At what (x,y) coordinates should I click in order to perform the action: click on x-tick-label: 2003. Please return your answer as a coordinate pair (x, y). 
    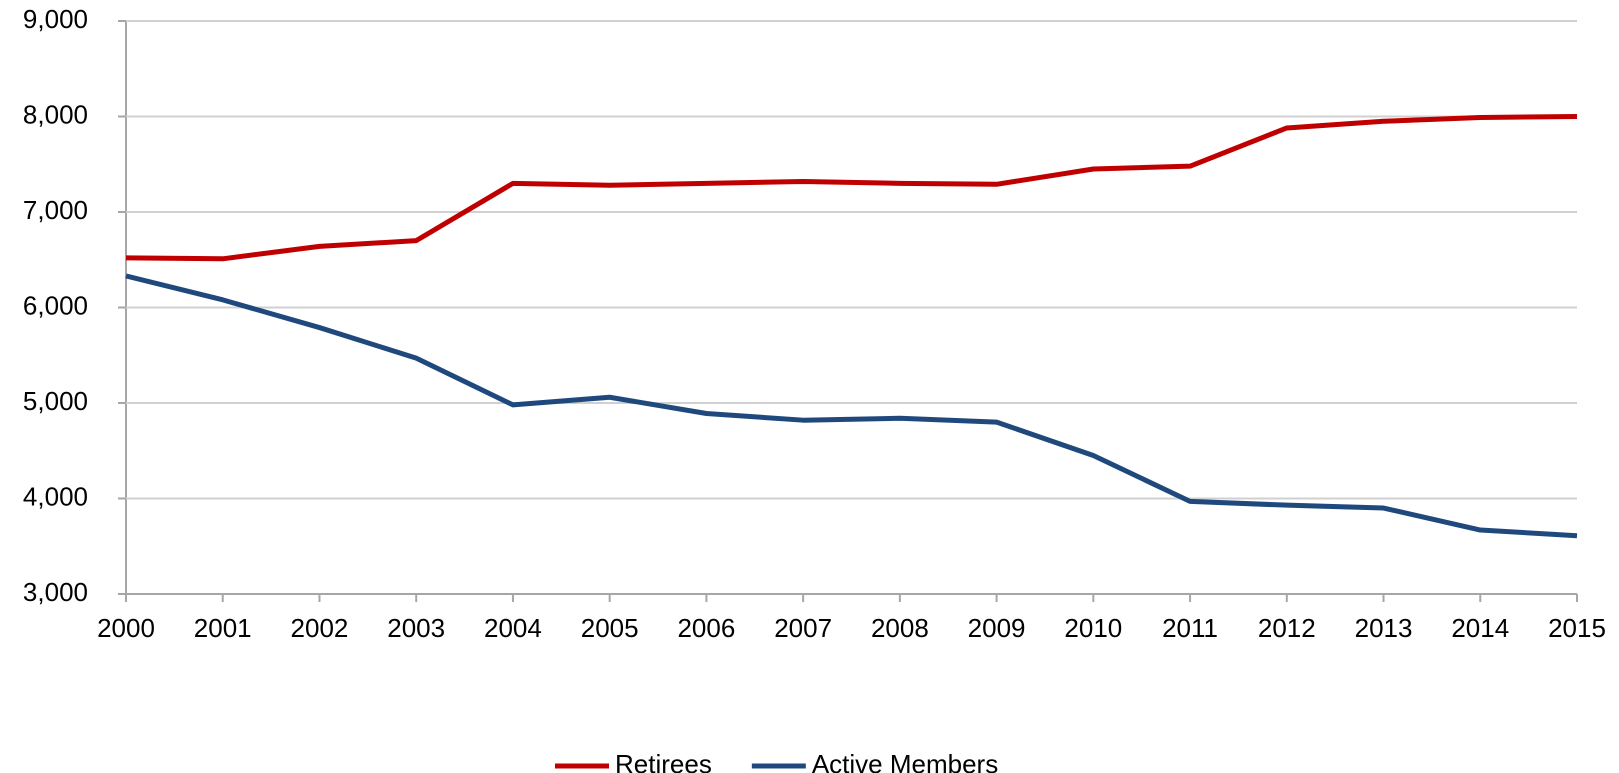
    Looking at the image, I should click on (416, 628).